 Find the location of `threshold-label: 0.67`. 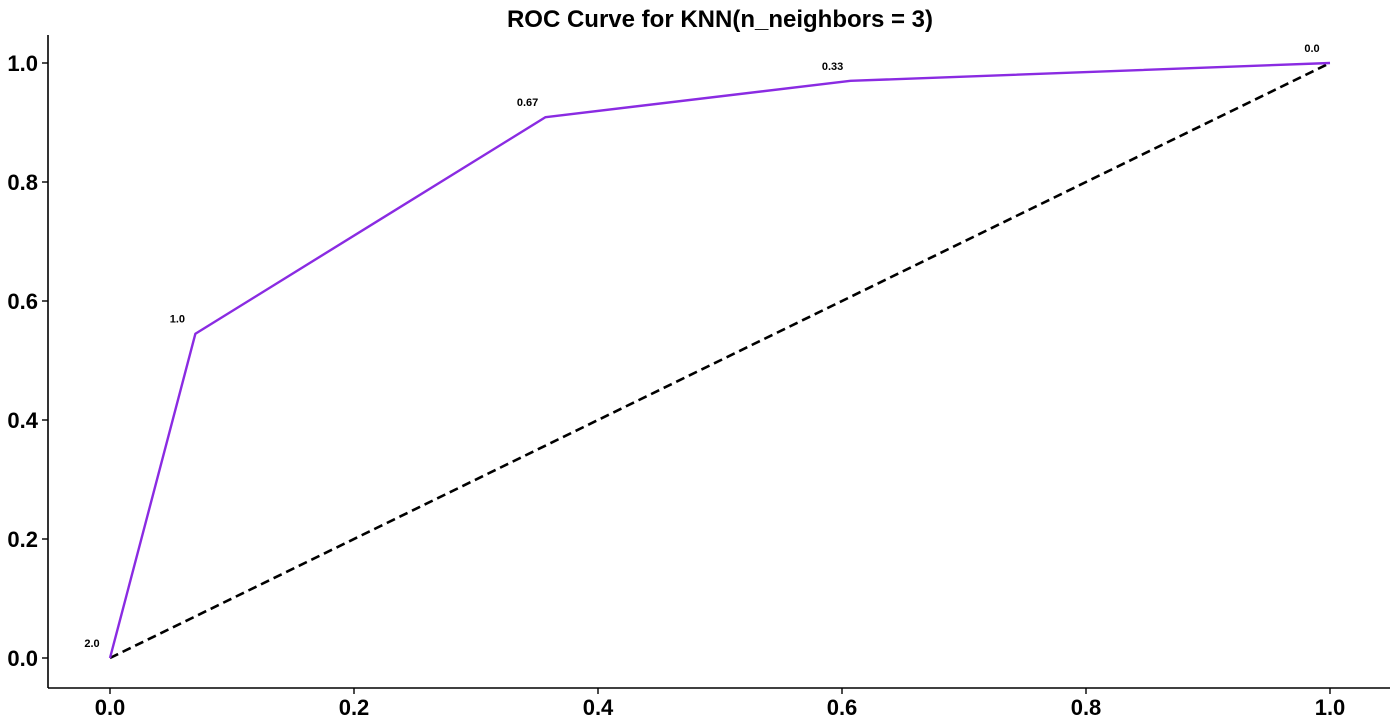

threshold-label: 0.67 is located at coordinates (527, 103).